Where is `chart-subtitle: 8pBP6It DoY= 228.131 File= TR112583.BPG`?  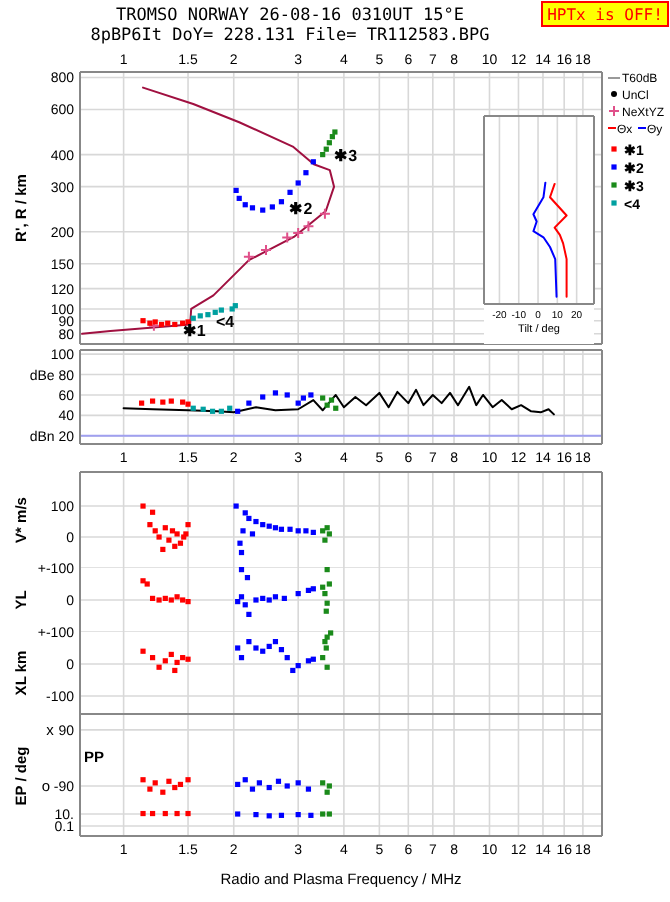
chart-subtitle: 8pBP6It DoY= 228.131 File= TR112583.BPG is located at coordinates (290, 36).